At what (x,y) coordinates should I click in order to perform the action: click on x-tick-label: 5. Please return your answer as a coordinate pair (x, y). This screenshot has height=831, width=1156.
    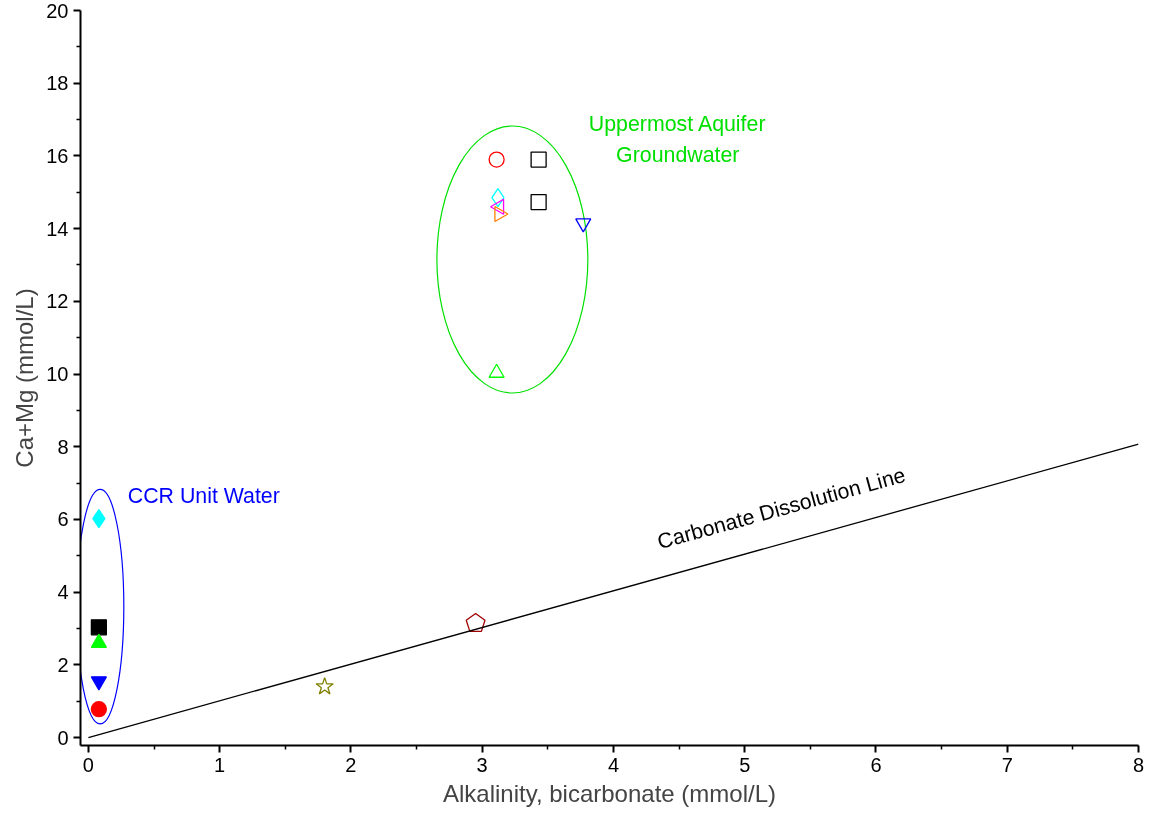
    Looking at the image, I should click on (745, 764).